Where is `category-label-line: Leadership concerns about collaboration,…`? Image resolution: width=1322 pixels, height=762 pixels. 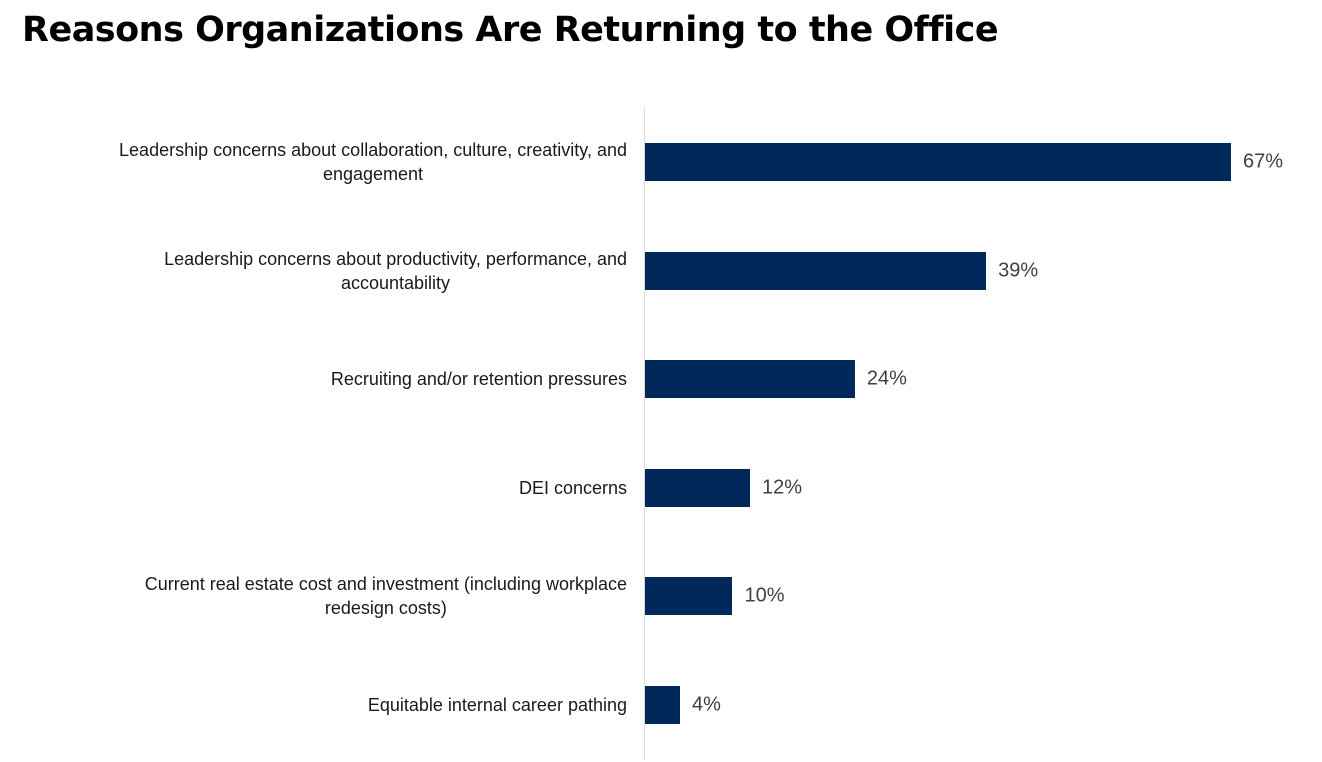
category-label-line: Leadership concerns about collaboration,… is located at coordinates (373, 150).